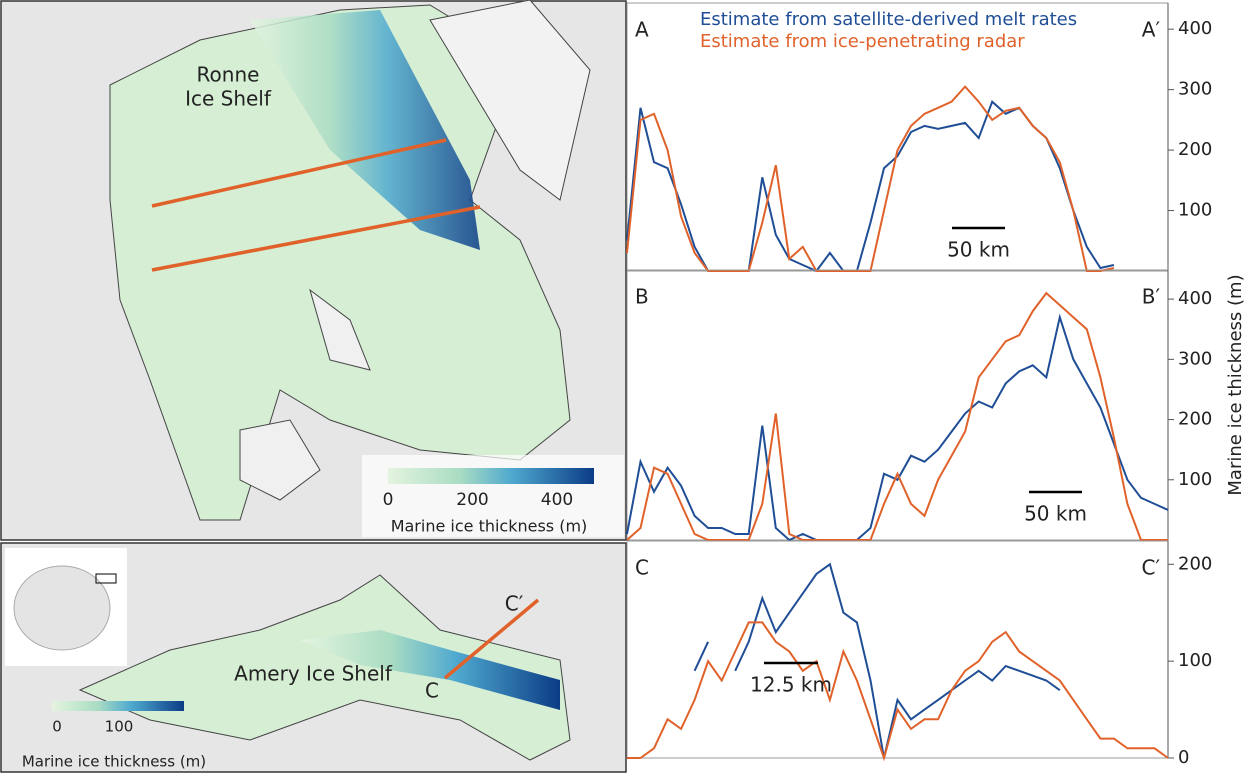  Describe the element at coordinates (228, 99) in the screenshot. I see `map-label: Ice Shelf` at that location.